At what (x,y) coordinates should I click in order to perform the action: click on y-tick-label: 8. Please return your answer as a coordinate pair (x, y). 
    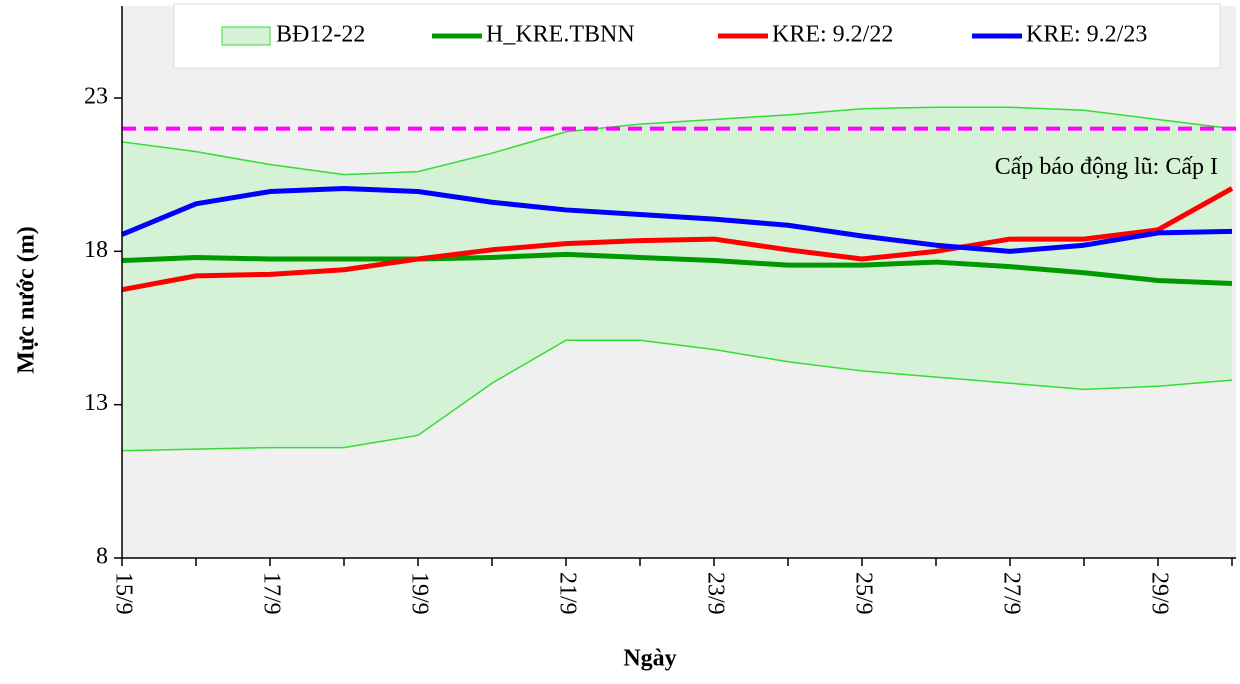
    Looking at the image, I should click on (102, 557).